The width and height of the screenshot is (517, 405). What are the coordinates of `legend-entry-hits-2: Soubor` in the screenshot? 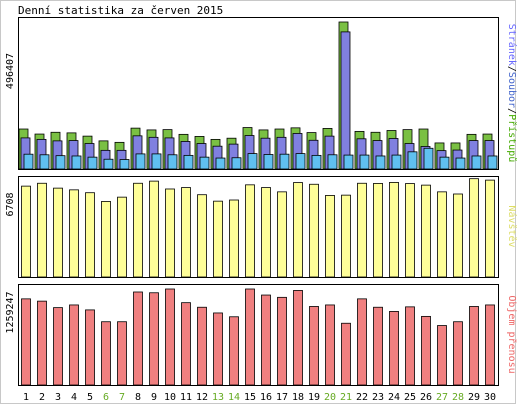 It's located at (511, 90).